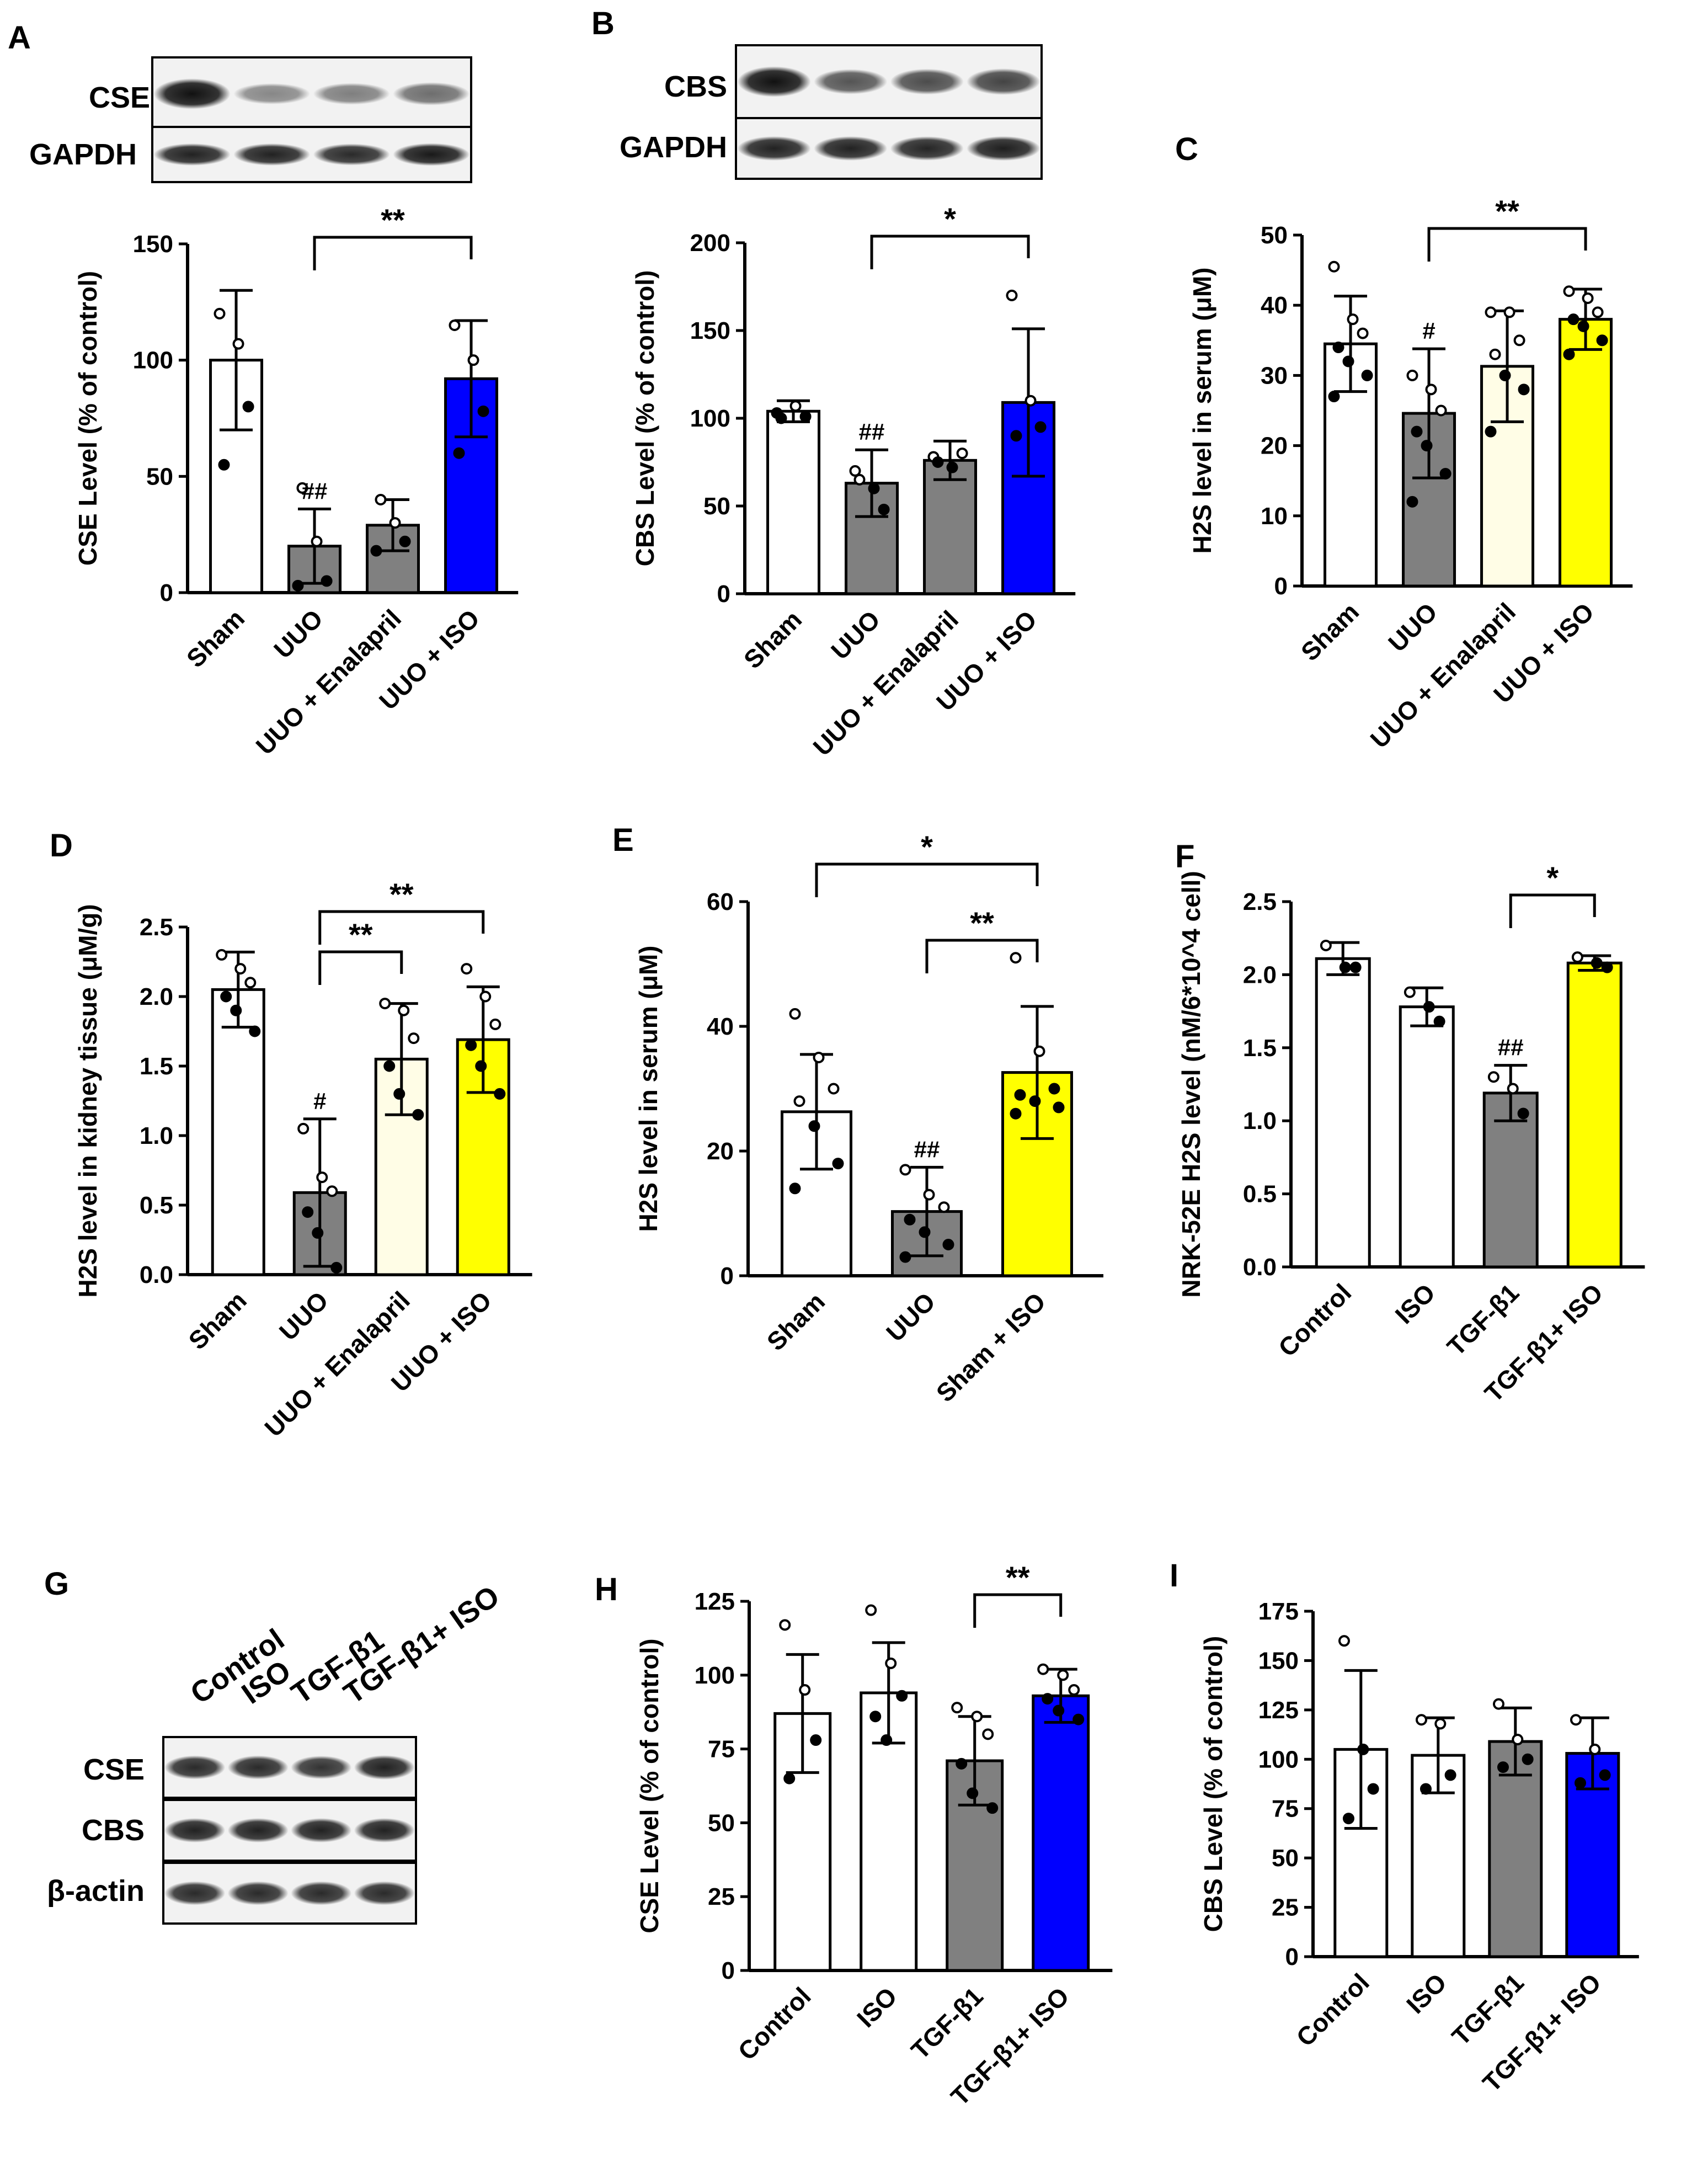  Describe the element at coordinates (673, 147) in the screenshot. I see `blot-b-label-gapdh: GAPDH` at that location.